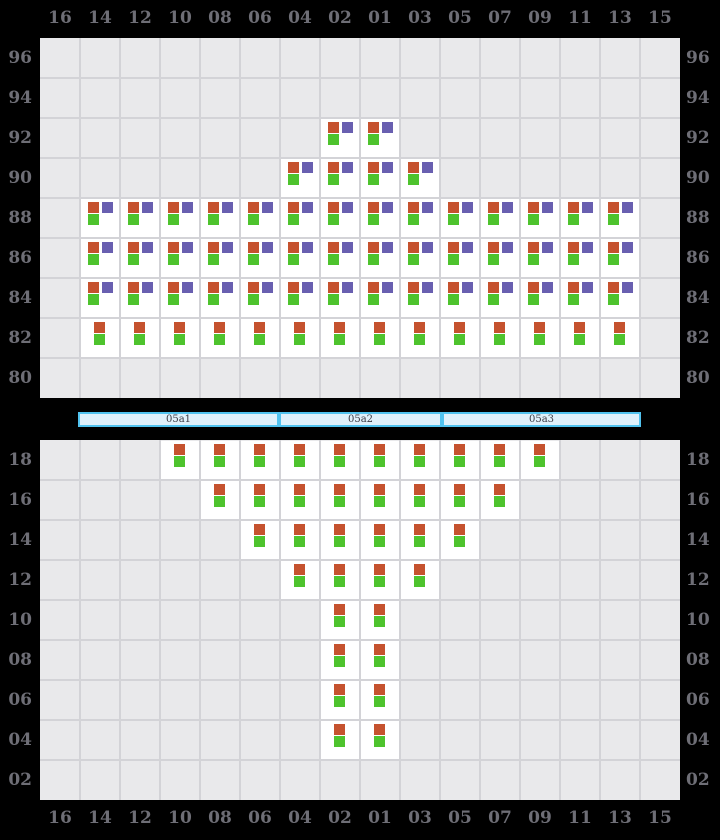 This screenshot has width=720, height=840. Describe the element at coordinates (178, 419) in the screenshot. I see `section-bar-segment: 05a1` at that location.